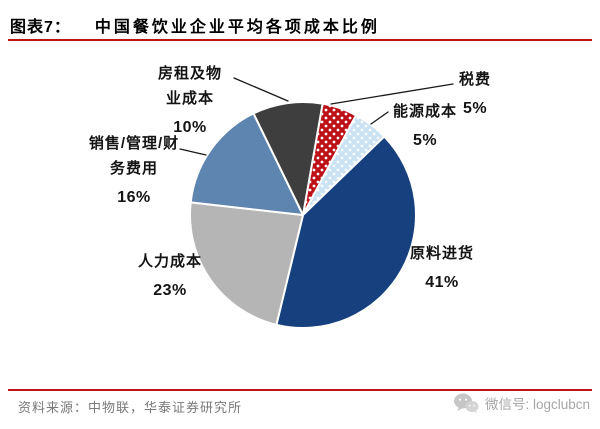 Image resolution: width=600 pixels, height=429 pixels. What do you see at coordinates (300, 390) in the screenshot?
I see `footer-rule` at bounding box center [300, 390].